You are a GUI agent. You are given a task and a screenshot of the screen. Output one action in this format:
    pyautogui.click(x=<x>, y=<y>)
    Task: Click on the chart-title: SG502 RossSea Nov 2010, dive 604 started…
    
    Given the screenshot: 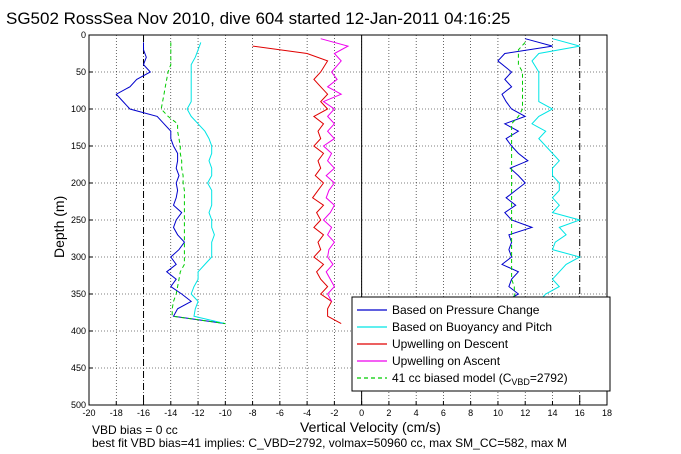 What is the action you would take?
    pyautogui.click(x=258, y=18)
    